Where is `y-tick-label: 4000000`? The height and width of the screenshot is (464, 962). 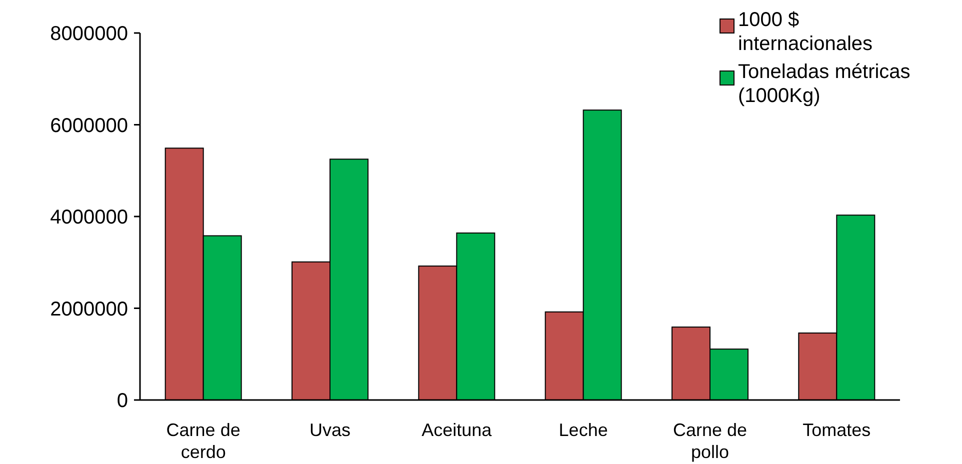
y-tick-label: 4000000 is located at coordinates (89, 217).